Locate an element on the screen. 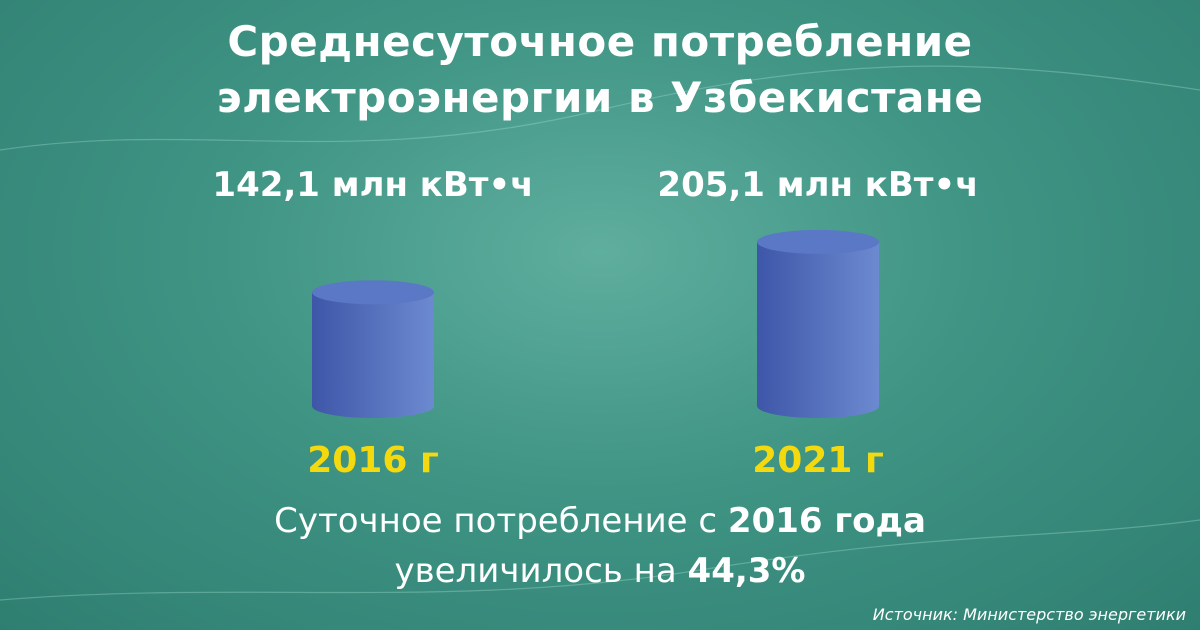  value-label: 142,1 млн кВт•ч is located at coordinates (372, 185).